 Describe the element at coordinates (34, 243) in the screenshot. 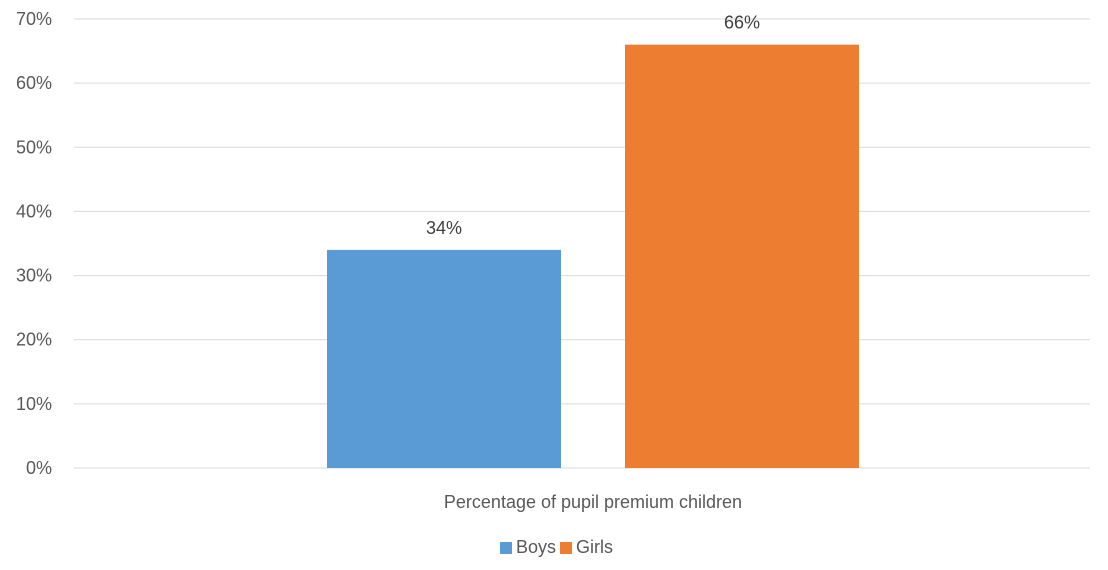

I see `y-axis-ticks: 0% 10% 20% 30% 40% 50% 60% 70%` at that location.